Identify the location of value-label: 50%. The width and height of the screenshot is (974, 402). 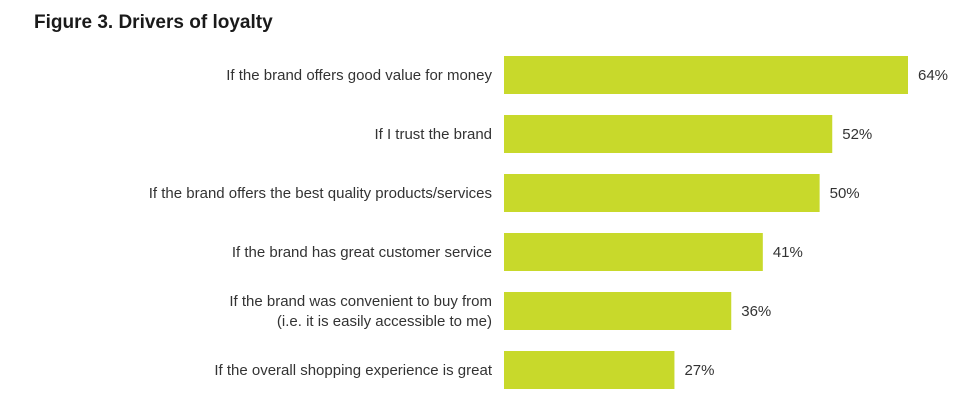
(845, 193).